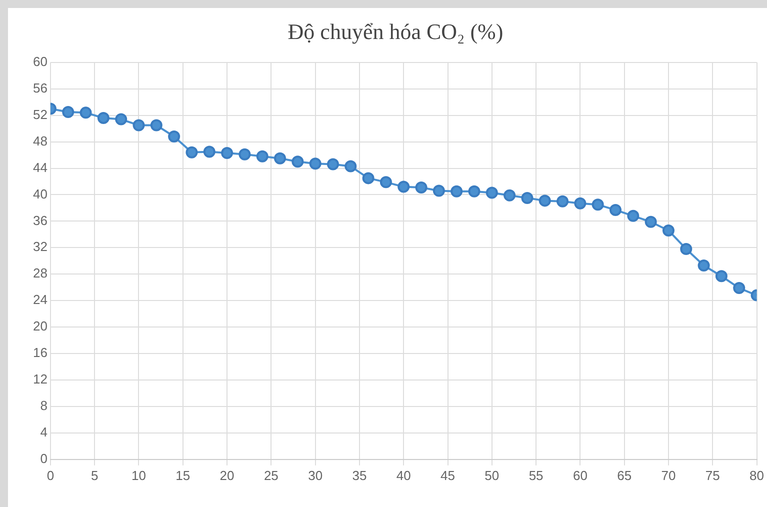 The height and width of the screenshot is (507, 767). What do you see at coordinates (227, 475) in the screenshot?
I see `x-tick-label: 20` at bounding box center [227, 475].